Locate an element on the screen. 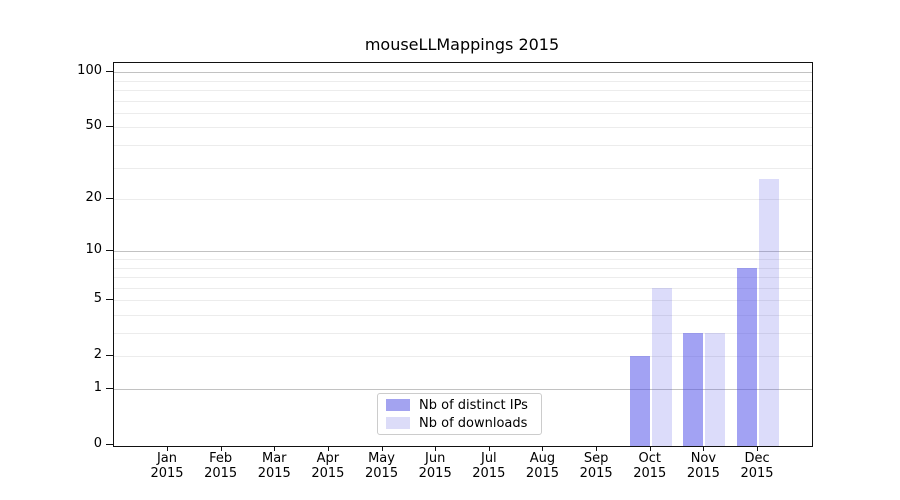 This screenshot has height=500, width=900. x-axis-tick-label: Aug 2015 is located at coordinates (542, 466).